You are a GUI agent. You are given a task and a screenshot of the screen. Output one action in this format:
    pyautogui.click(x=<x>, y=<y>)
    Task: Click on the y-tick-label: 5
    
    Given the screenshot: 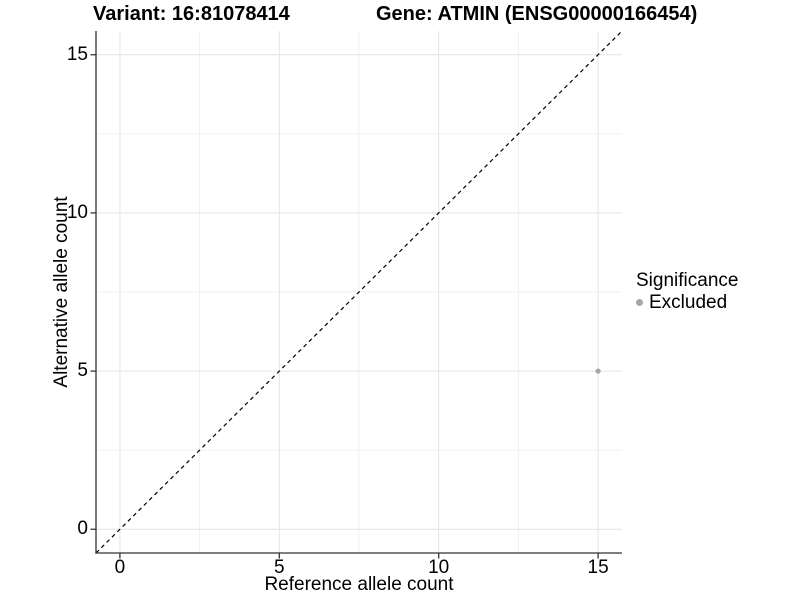 What is the action you would take?
    pyautogui.click(x=82, y=371)
    